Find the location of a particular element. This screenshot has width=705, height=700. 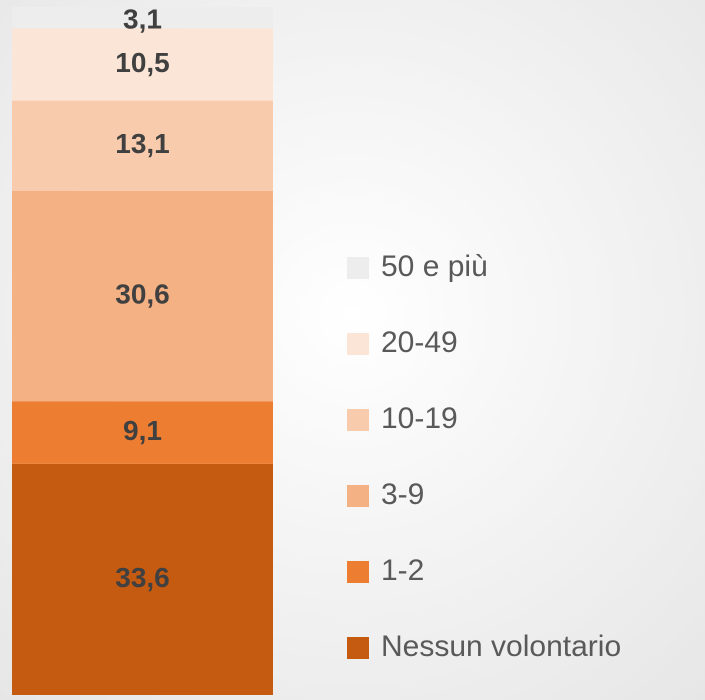

legend-label: 10-19 is located at coordinates (419, 418).